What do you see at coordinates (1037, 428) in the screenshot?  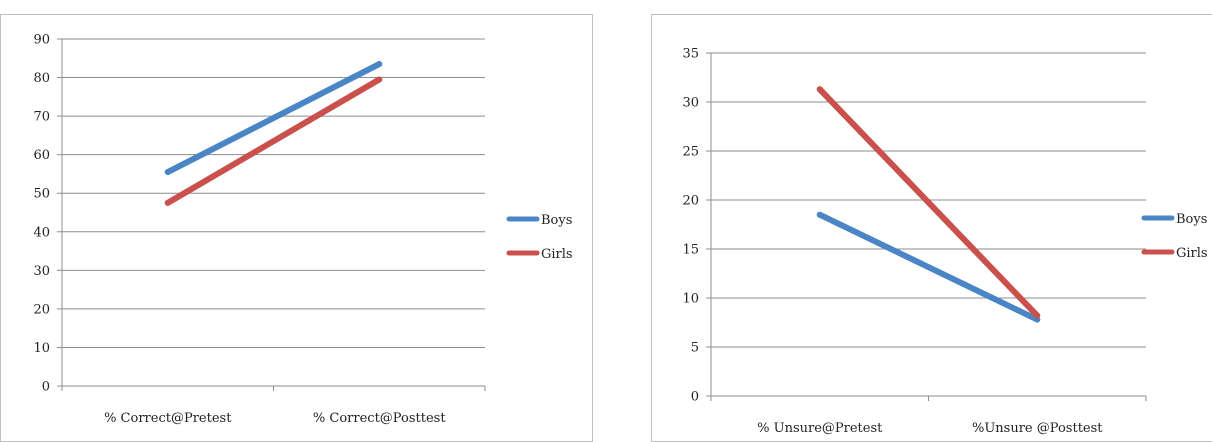 I see `unsure-category-label: %Unsure @Posttest` at bounding box center [1037, 428].